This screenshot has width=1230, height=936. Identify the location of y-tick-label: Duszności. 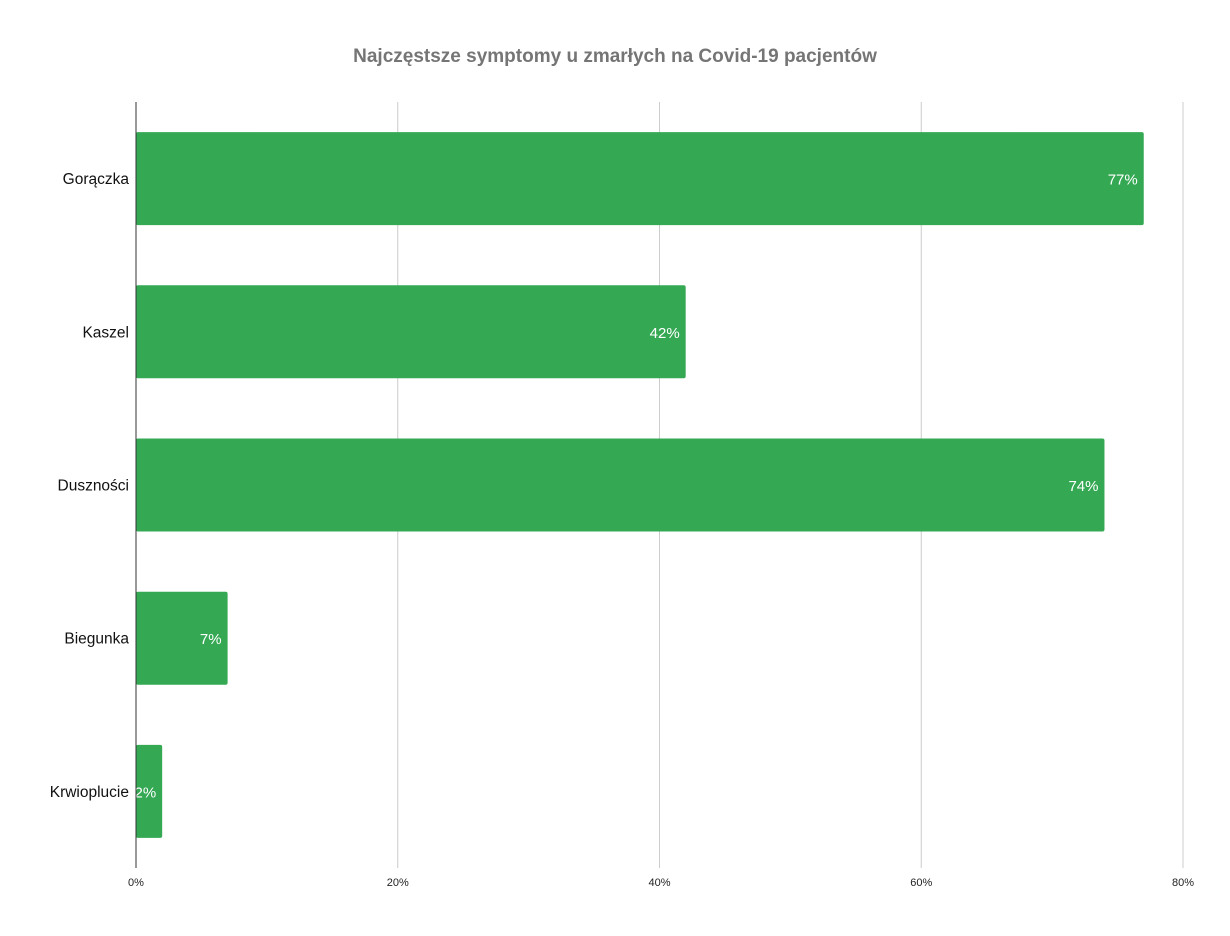
(94, 486).